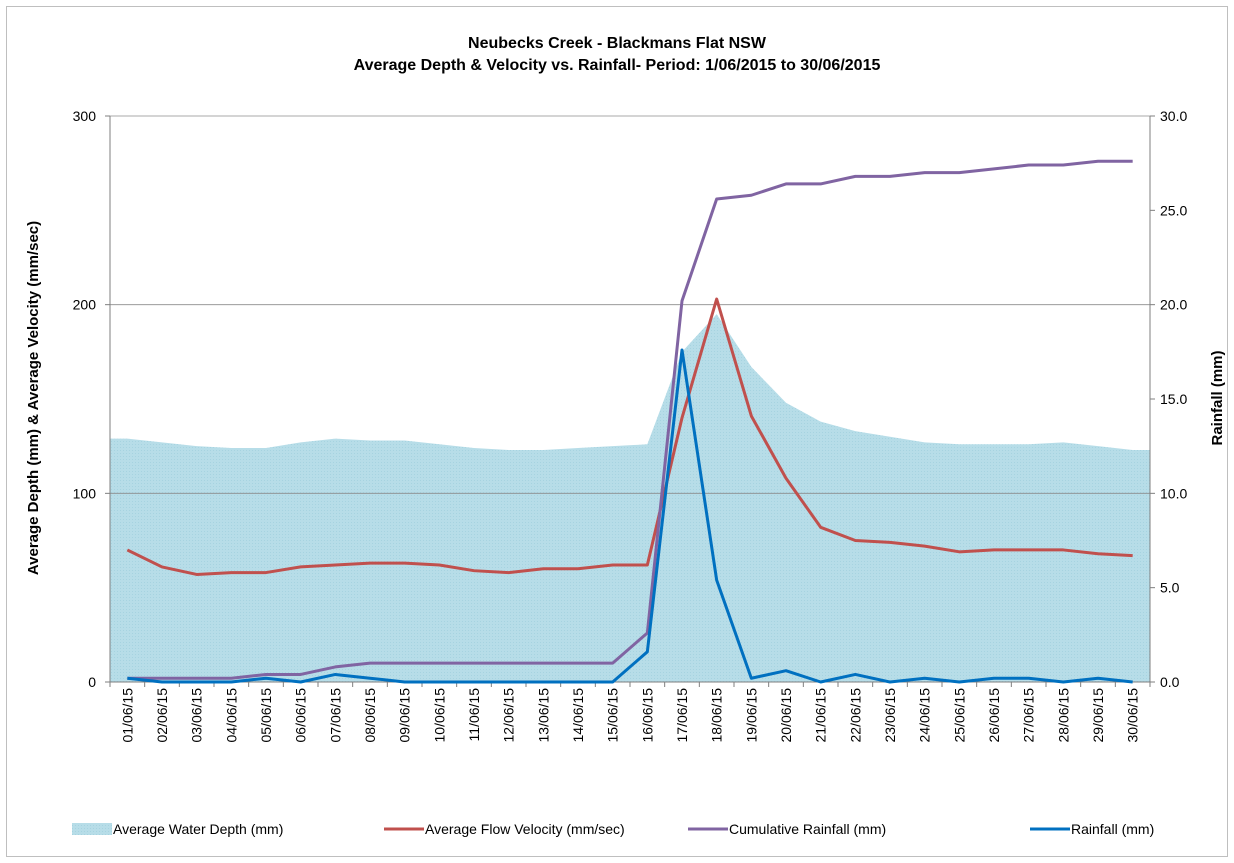  Describe the element at coordinates (1170, 682) in the screenshot. I see `y-right-tick-label-0: 0.0` at that location.